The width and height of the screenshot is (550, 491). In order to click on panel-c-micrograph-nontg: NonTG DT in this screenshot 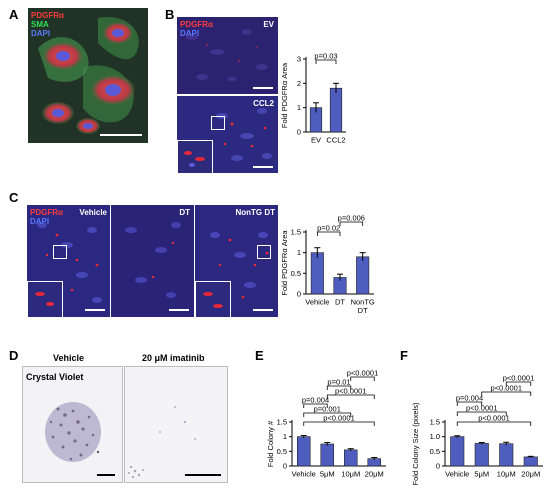, I will do `click(236, 261)`.